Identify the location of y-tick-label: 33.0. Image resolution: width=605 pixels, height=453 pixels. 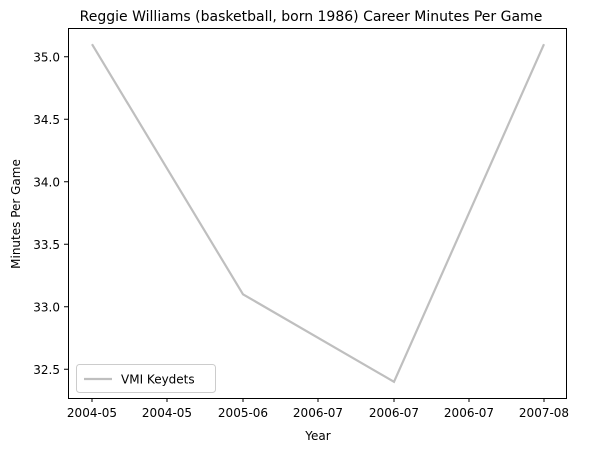
(46, 307).